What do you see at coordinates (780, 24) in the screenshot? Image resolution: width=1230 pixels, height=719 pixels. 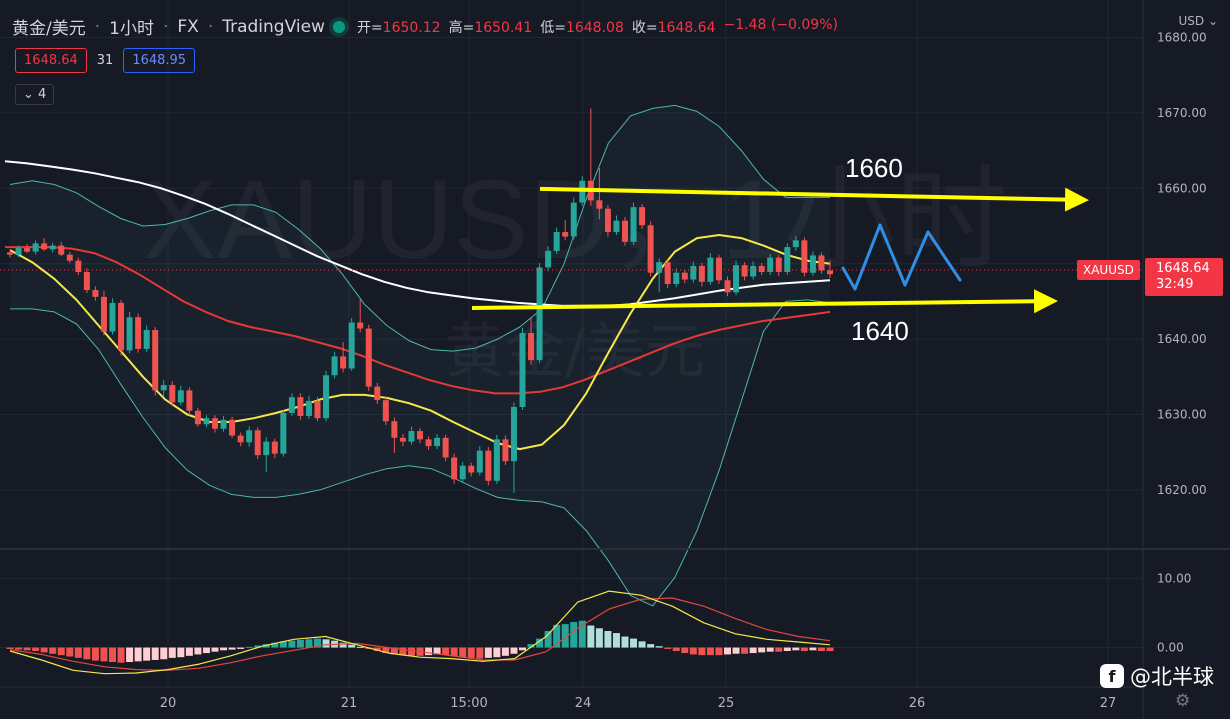 I see `change-value: −1.48 (−0.09%)` at bounding box center [780, 24].